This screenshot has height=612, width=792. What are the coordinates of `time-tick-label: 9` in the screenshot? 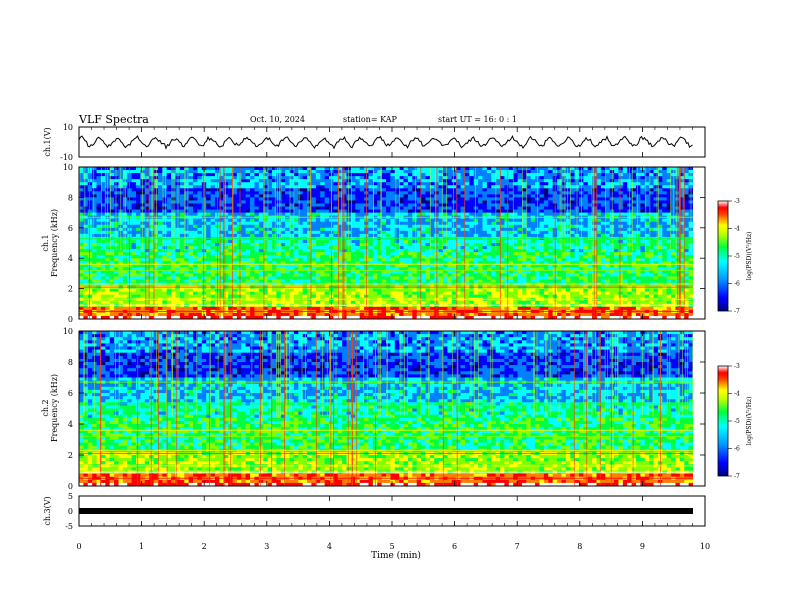 It's located at (642, 546).